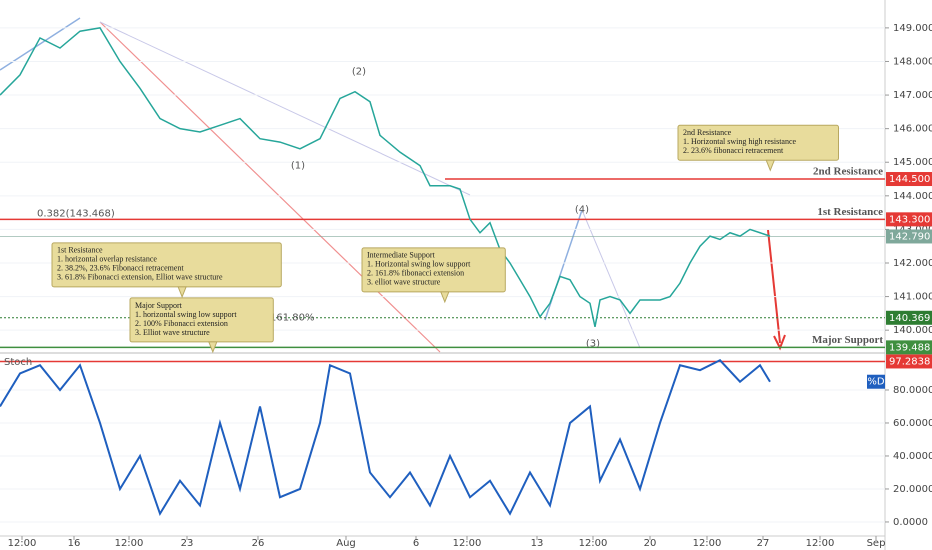  Describe the element at coordinates (774, 286) in the screenshot. I see `forecast-arrow` at that location.